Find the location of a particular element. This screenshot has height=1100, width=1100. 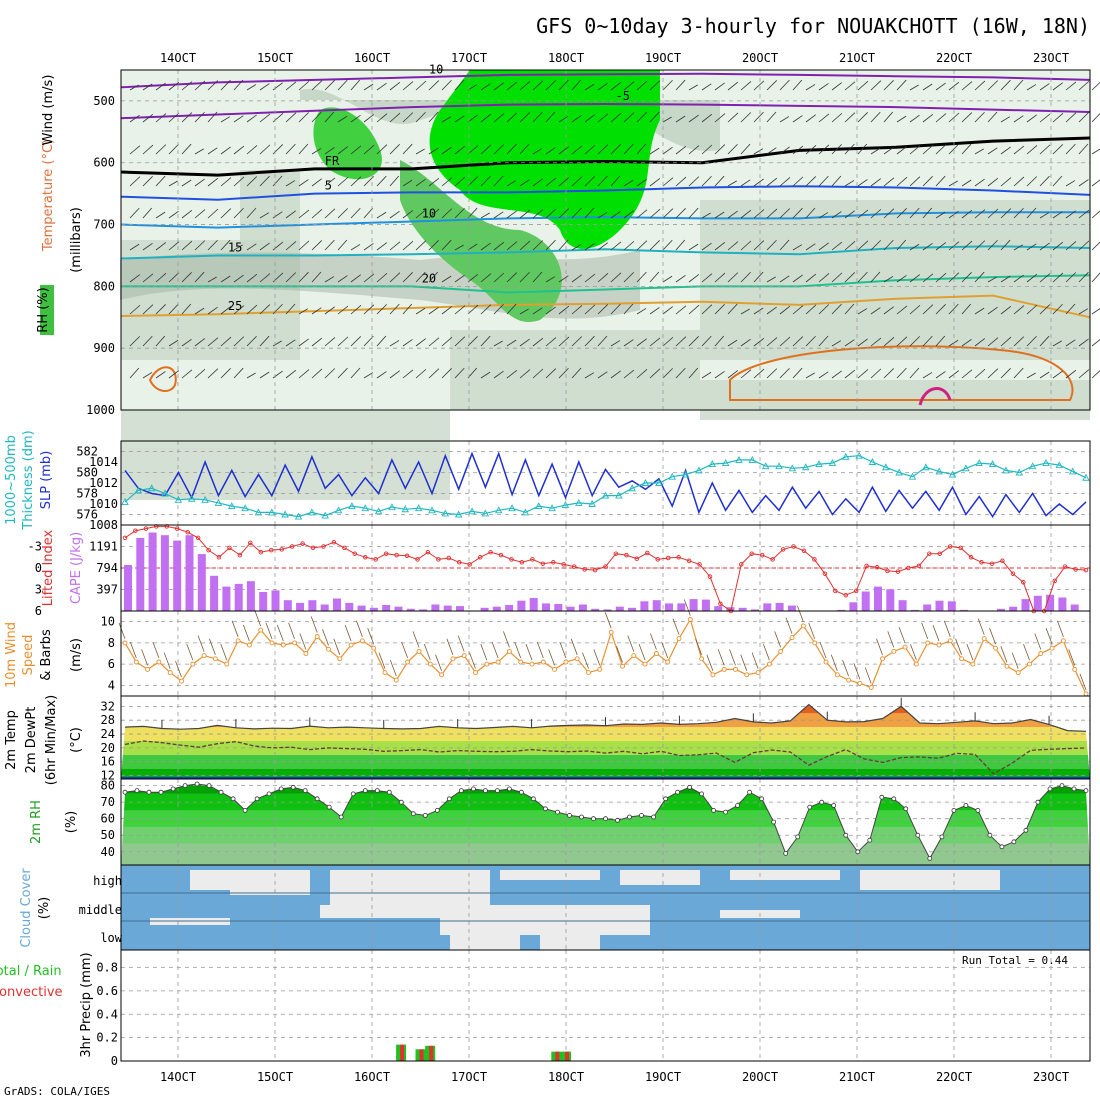

rh-high-area is located at coordinates (544, 159).